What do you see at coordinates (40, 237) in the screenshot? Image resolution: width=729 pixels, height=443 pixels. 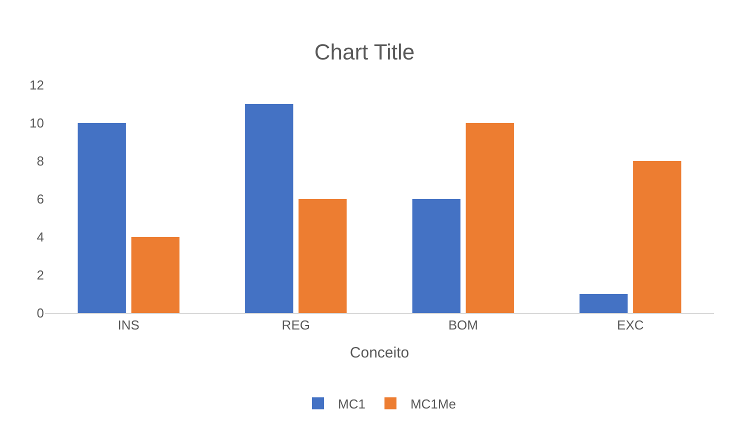 I see `y-tick-label: 4` at bounding box center [40, 237].